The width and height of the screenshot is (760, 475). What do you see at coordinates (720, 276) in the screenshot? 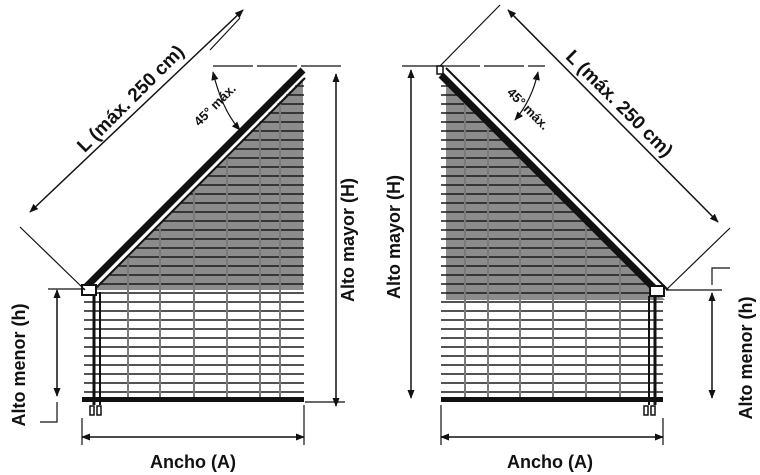
I see `right-height-minor-leader` at bounding box center [720, 276].